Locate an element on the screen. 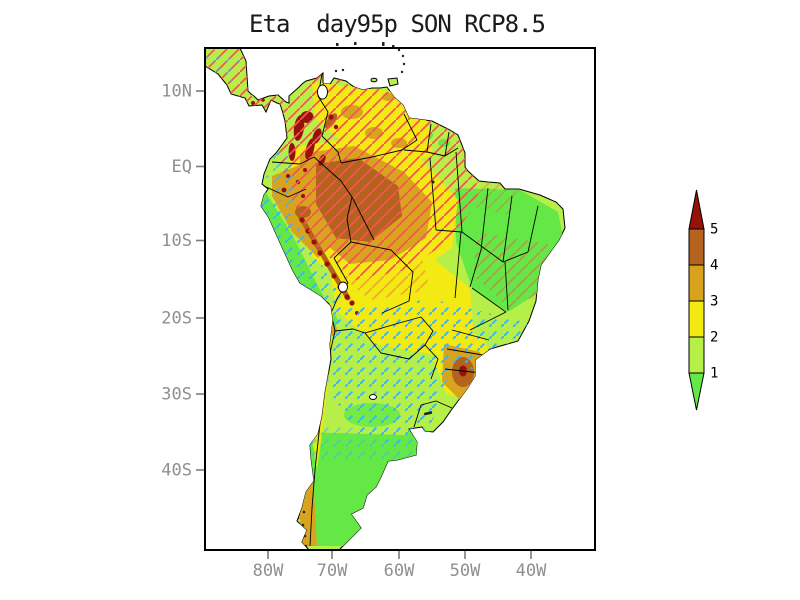 This screenshot has height=600, width=800. colorbar-arrow-low is located at coordinates (696, 391).